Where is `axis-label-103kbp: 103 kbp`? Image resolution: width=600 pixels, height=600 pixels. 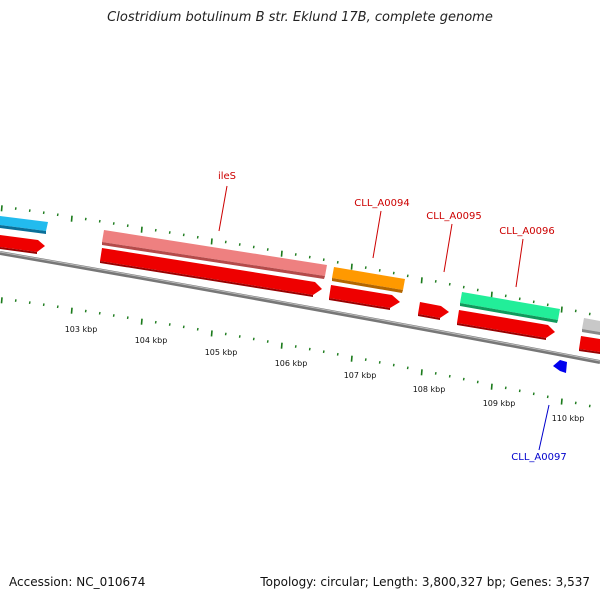 axis-label-103kbp: 103 kbp is located at coordinates (81, 329).